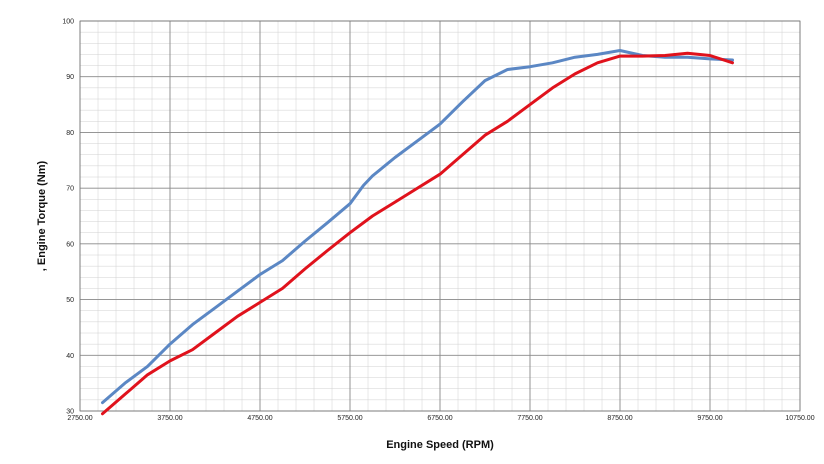 The width and height of the screenshot is (824, 464). I want to click on x-tick-label: 6750.00, so click(439, 418).